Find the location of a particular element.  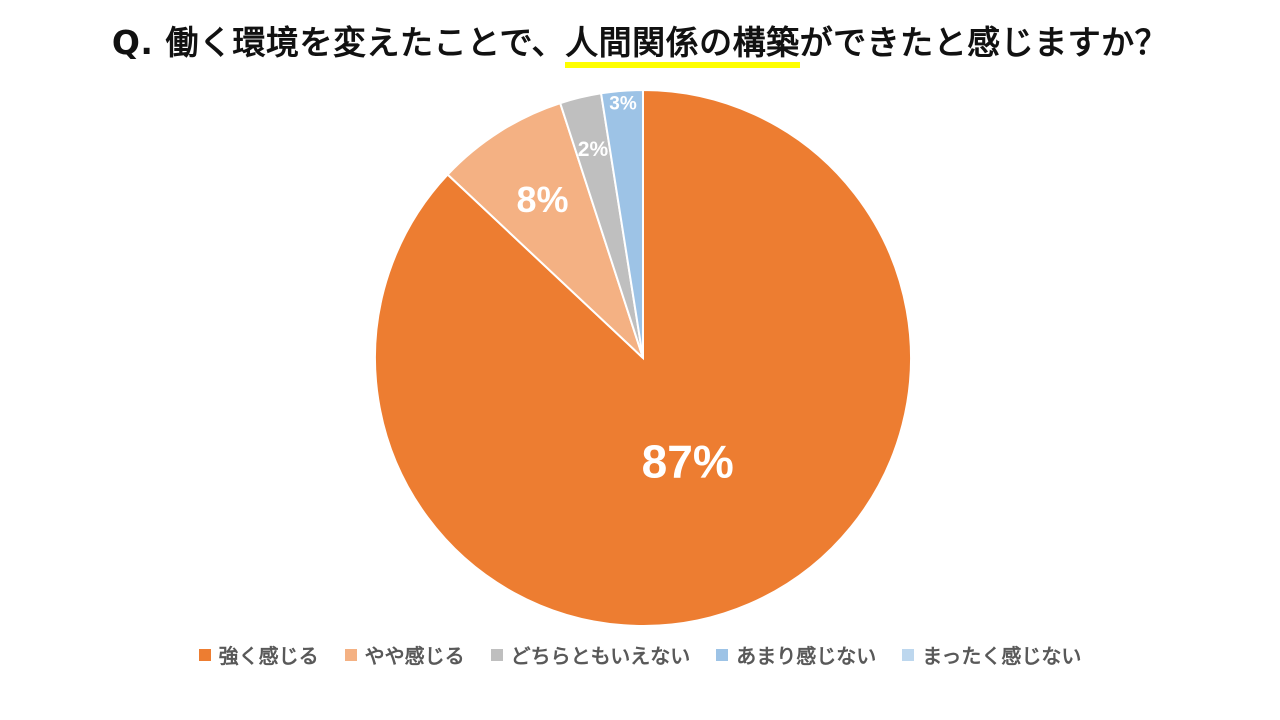

legend-item-5: まったく感じない is located at coordinates (991, 654).